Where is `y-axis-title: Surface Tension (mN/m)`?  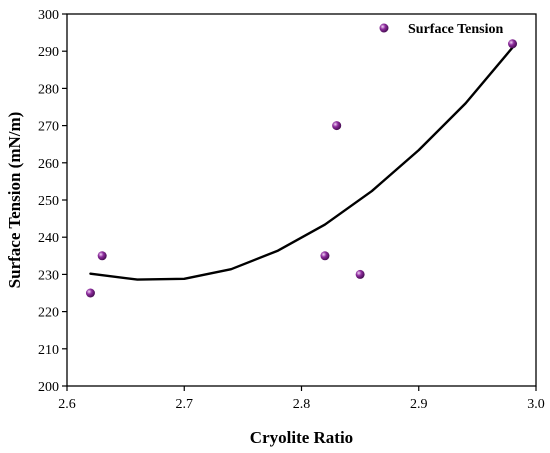 y-axis-title: Surface Tension (mN/m) is located at coordinates (14, 200).